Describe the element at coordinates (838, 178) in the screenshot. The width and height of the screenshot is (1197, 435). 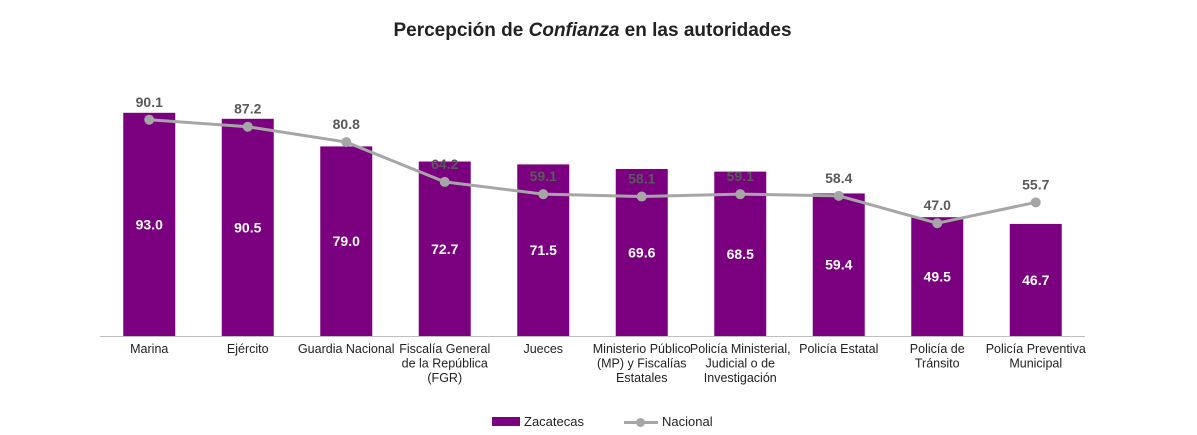
I see `line-value-label: 58.4` at that location.